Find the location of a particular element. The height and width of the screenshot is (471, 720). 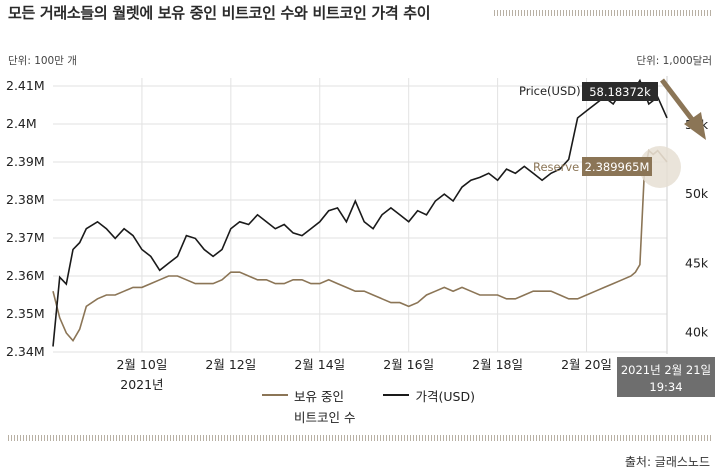

chart-title: 모든 거래소들의 월렛에 보유 중인 비트코인 수와 비트코인 가격 추이 is located at coordinates (219, 13).